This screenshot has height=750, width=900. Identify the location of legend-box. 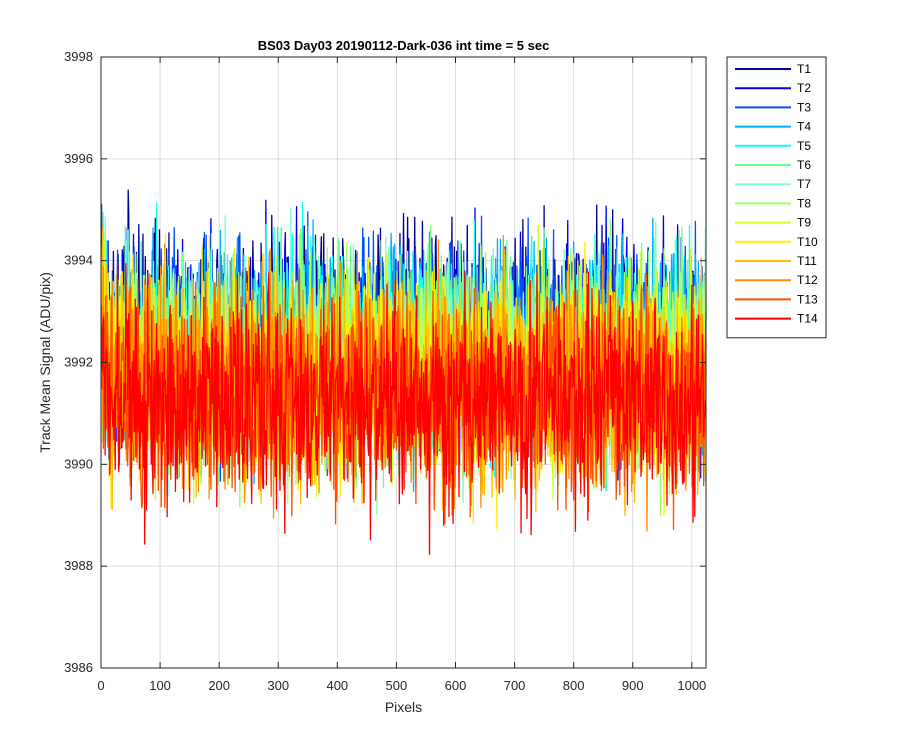
(776, 197).